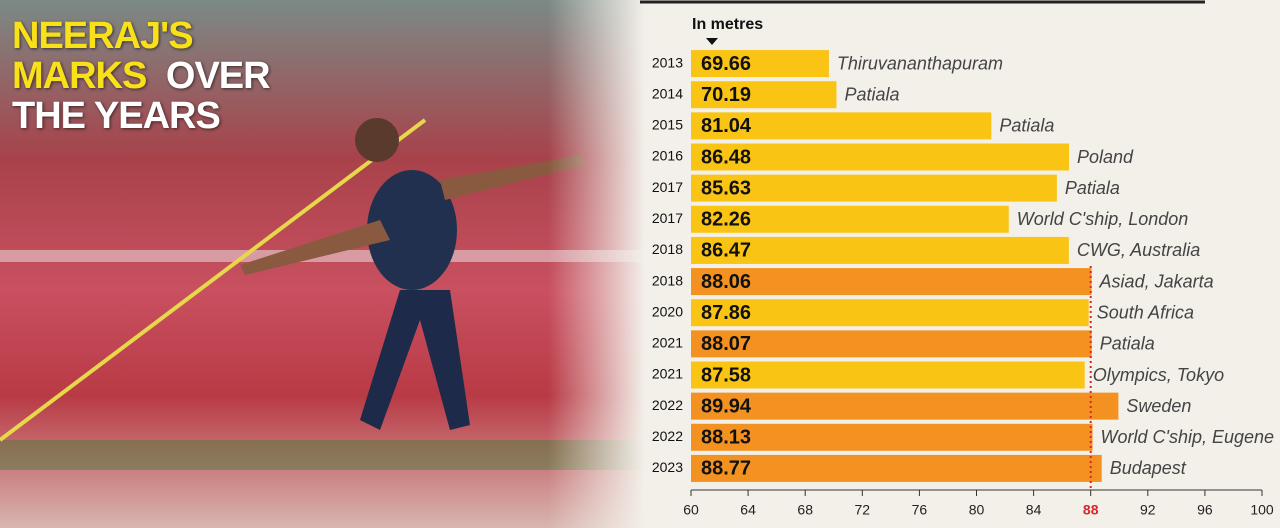 The width and height of the screenshot is (1280, 528). What do you see at coordinates (667, 467) in the screenshot?
I see `y-tick-label: 2023` at bounding box center [667, 467].